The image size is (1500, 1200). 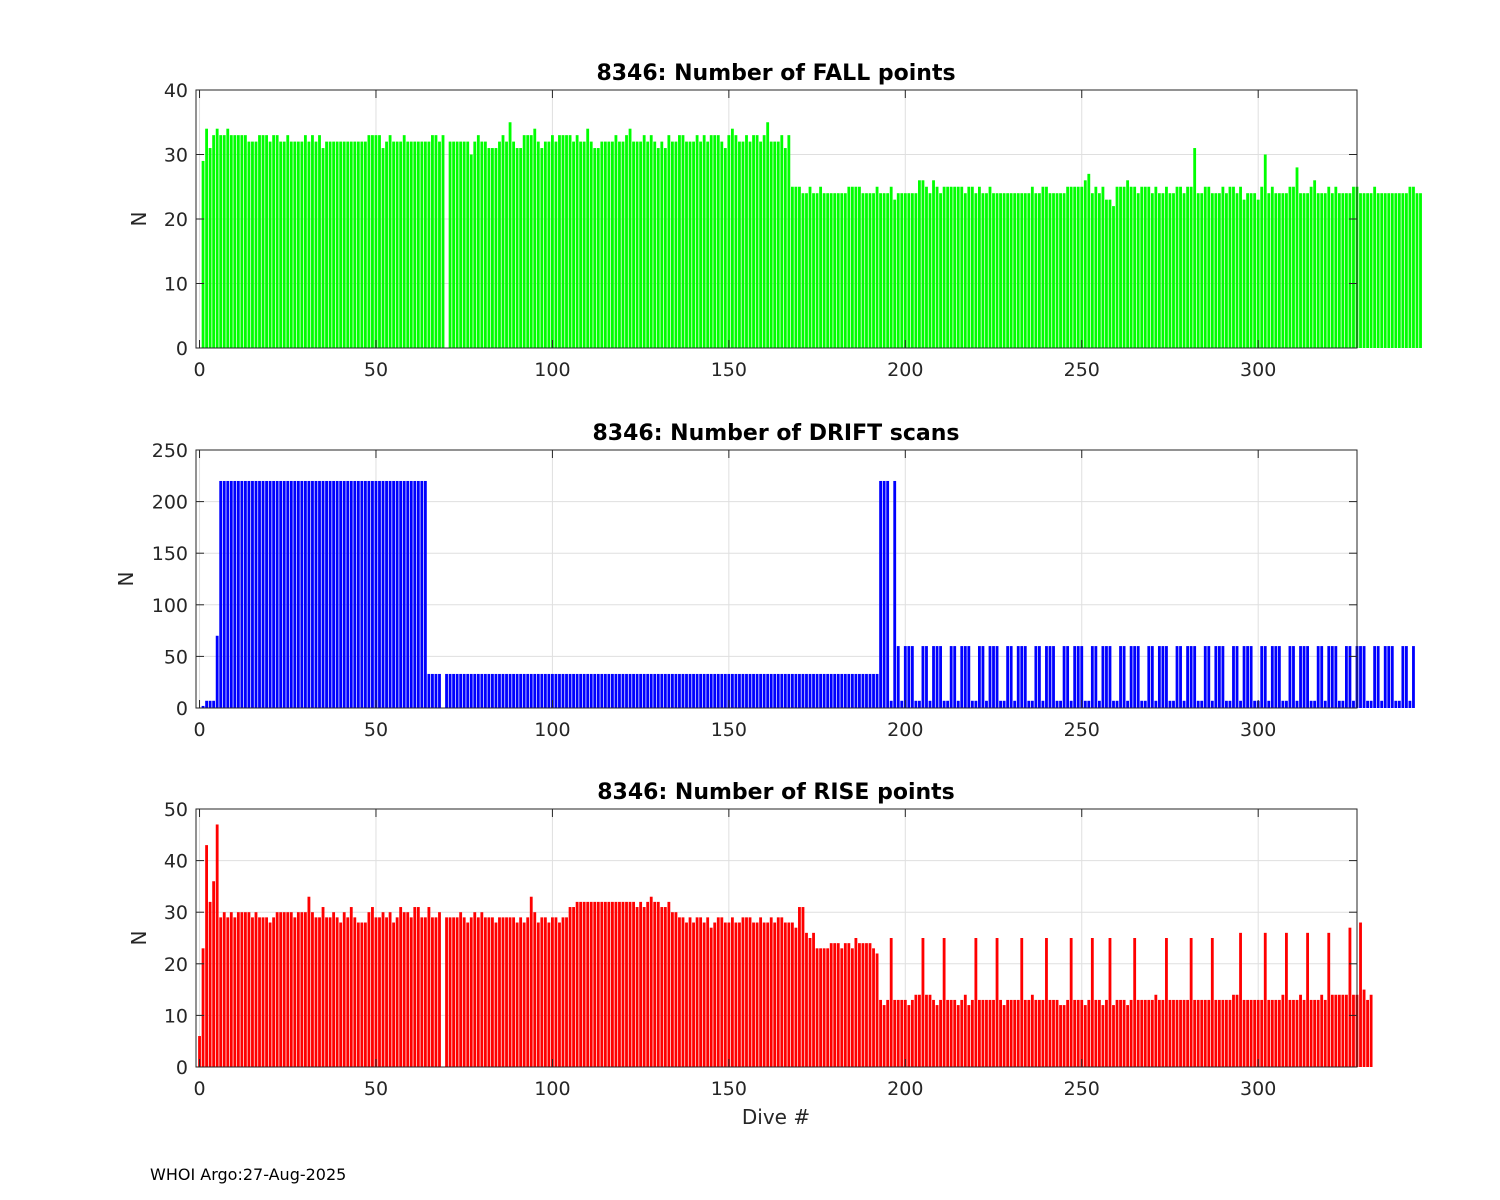 What do you see at coordinates (1258, 730) in the screenshot?
I see `x-tick-label: 300` at bounding box center [1258, 730].